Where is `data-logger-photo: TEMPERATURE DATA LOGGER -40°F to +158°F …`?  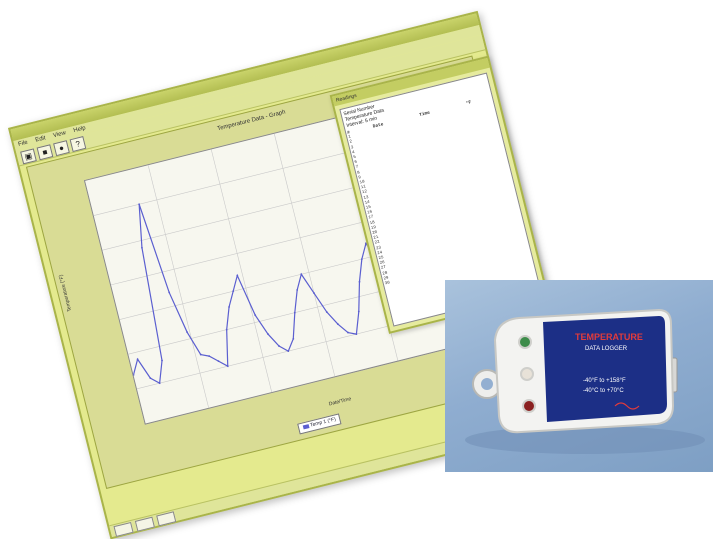
data-logger-photo: TEMPERATURE DATA LOGGER -40°F to +158°F … is located at coordinates (579, 376).